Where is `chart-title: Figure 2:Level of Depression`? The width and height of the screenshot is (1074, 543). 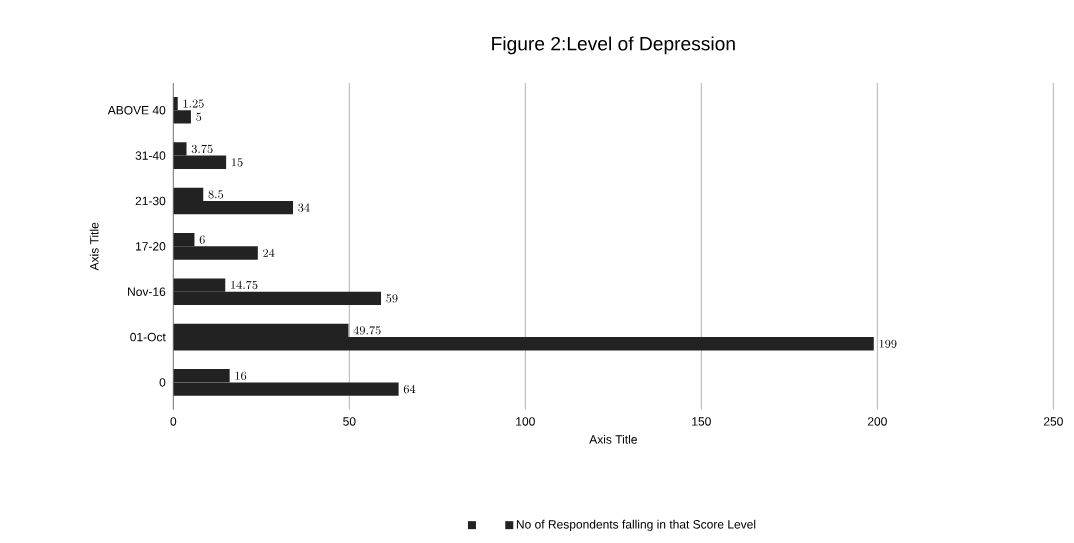 chart-title: Figure 2:Level of Depression is located at coordinates (613, 45).